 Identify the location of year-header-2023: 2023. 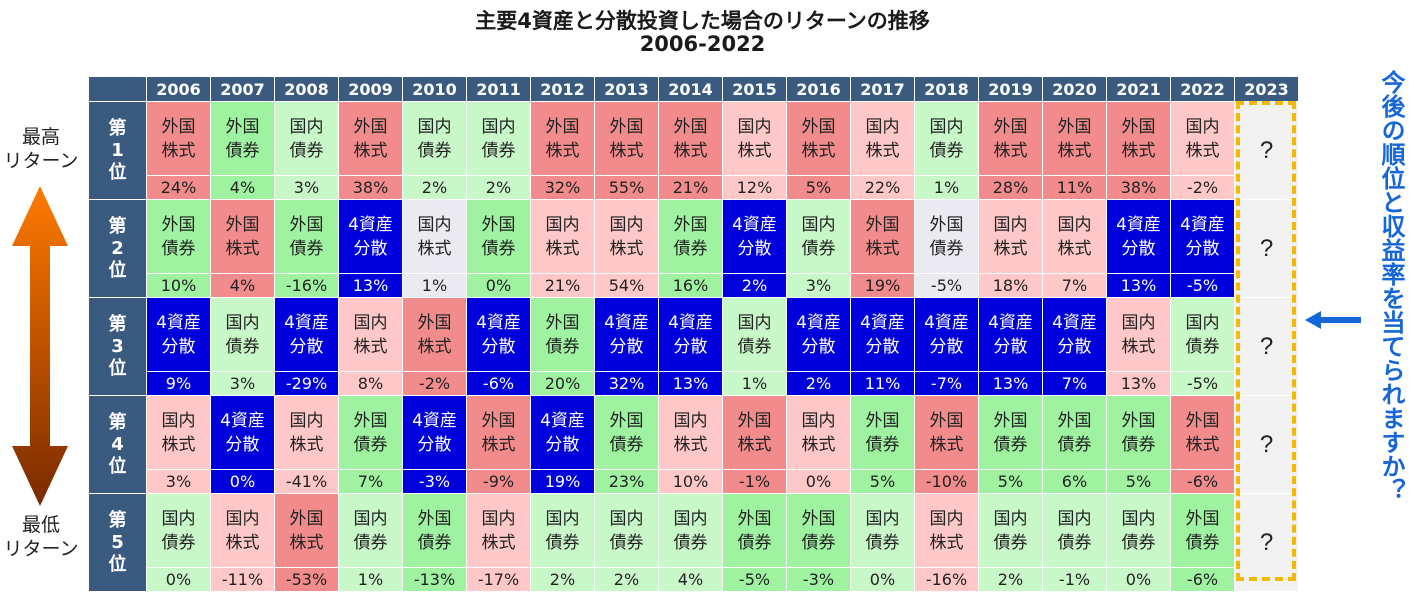
(1266, 89).